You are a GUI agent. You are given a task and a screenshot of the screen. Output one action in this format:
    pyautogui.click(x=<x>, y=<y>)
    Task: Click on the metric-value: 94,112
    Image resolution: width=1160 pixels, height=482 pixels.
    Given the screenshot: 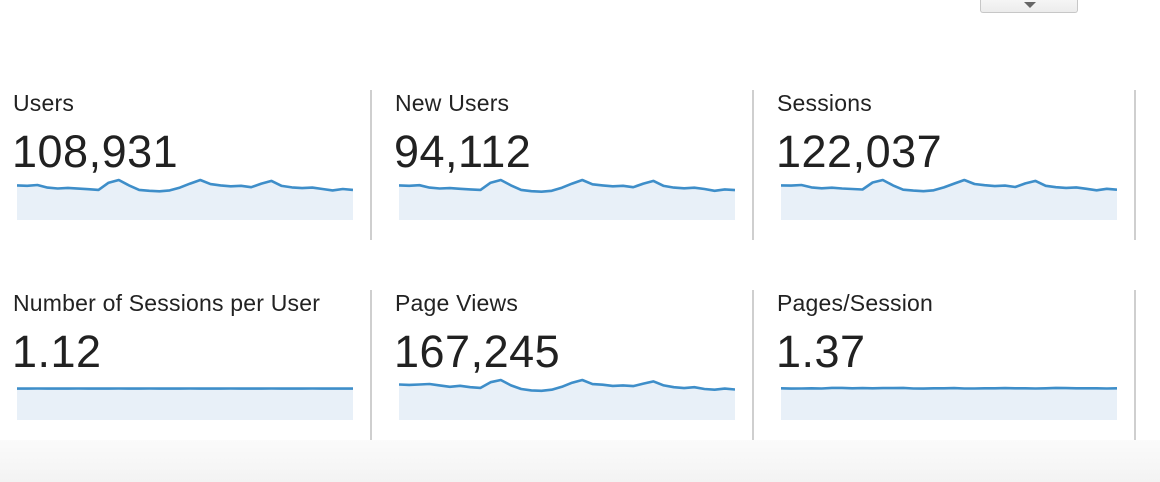 What is the action you would take?
    pyautogui.click(x=463, y=151)
    